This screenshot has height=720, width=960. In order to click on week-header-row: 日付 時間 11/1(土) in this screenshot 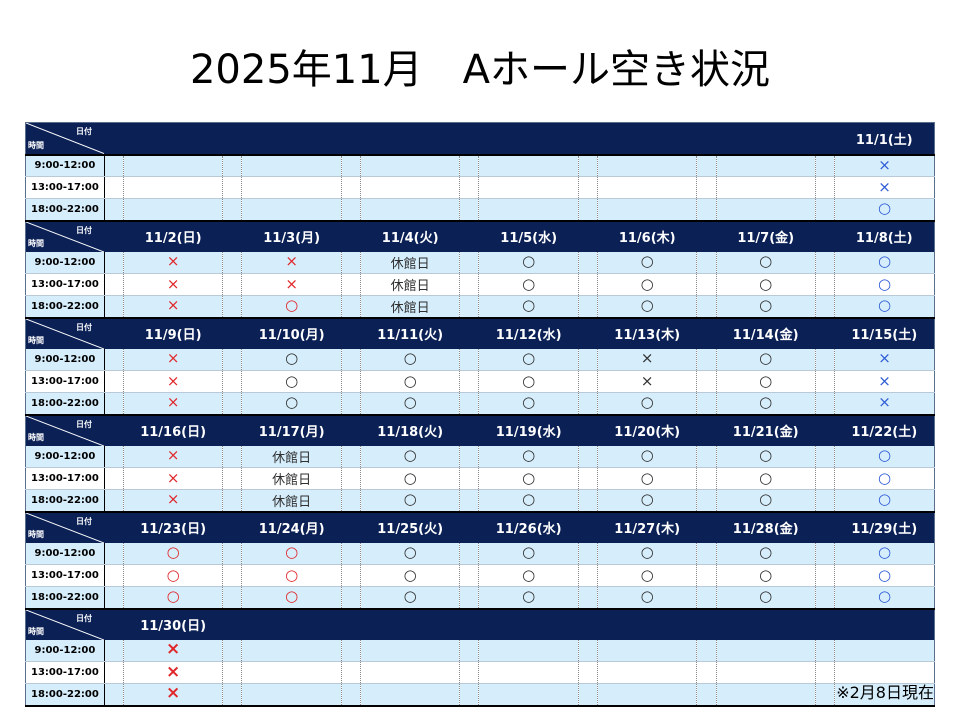, I will do `click(480, 139)`.